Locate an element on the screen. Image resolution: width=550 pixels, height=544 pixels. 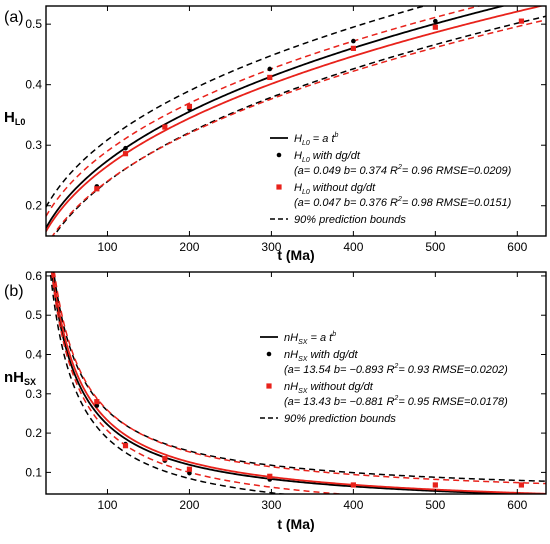
legend-entry-detail: (a= 0.047 b= 0.376 R2= 0.98 RMSE=0.0151) is located at coordinates (403, 202).